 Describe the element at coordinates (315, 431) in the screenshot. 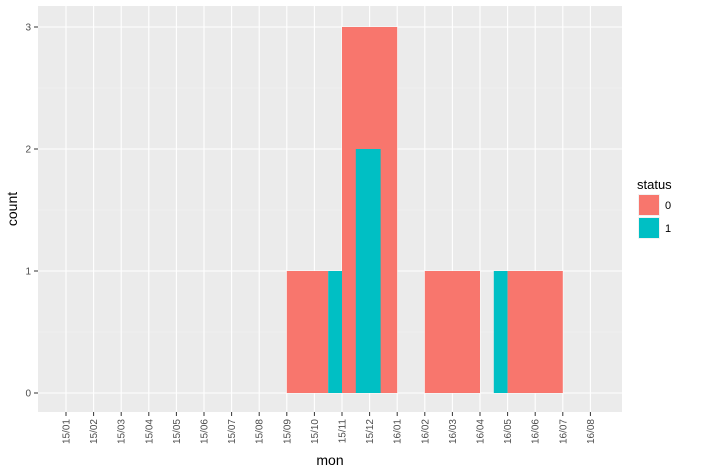

I see `x-tick-label: 15/10` at that location.